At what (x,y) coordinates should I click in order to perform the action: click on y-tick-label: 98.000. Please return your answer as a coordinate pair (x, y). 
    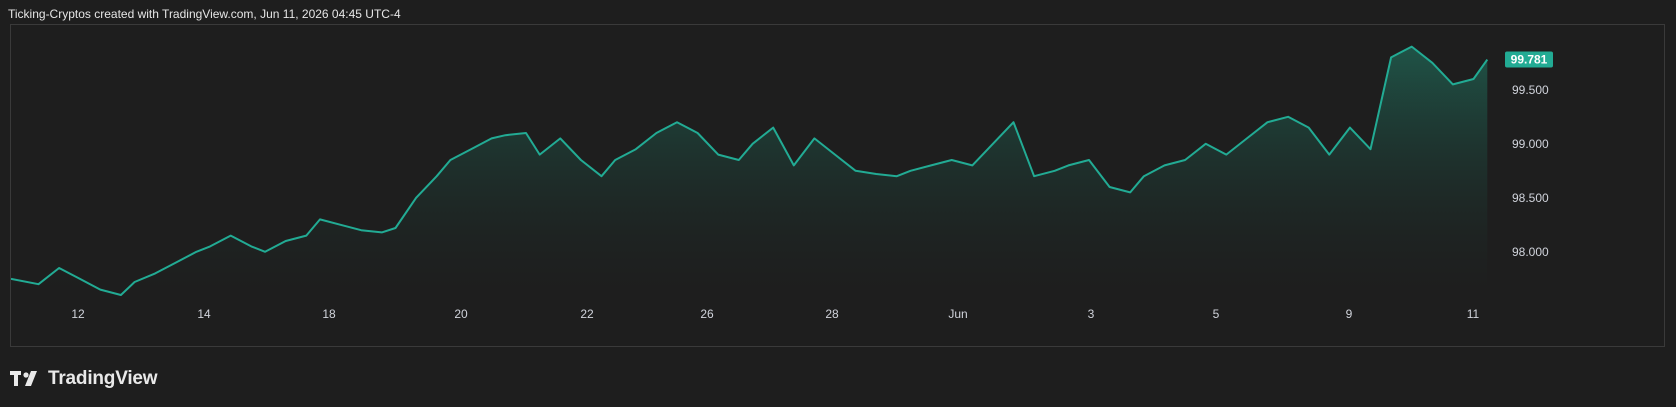
    Looking at the image, I should click on (1530, 252).